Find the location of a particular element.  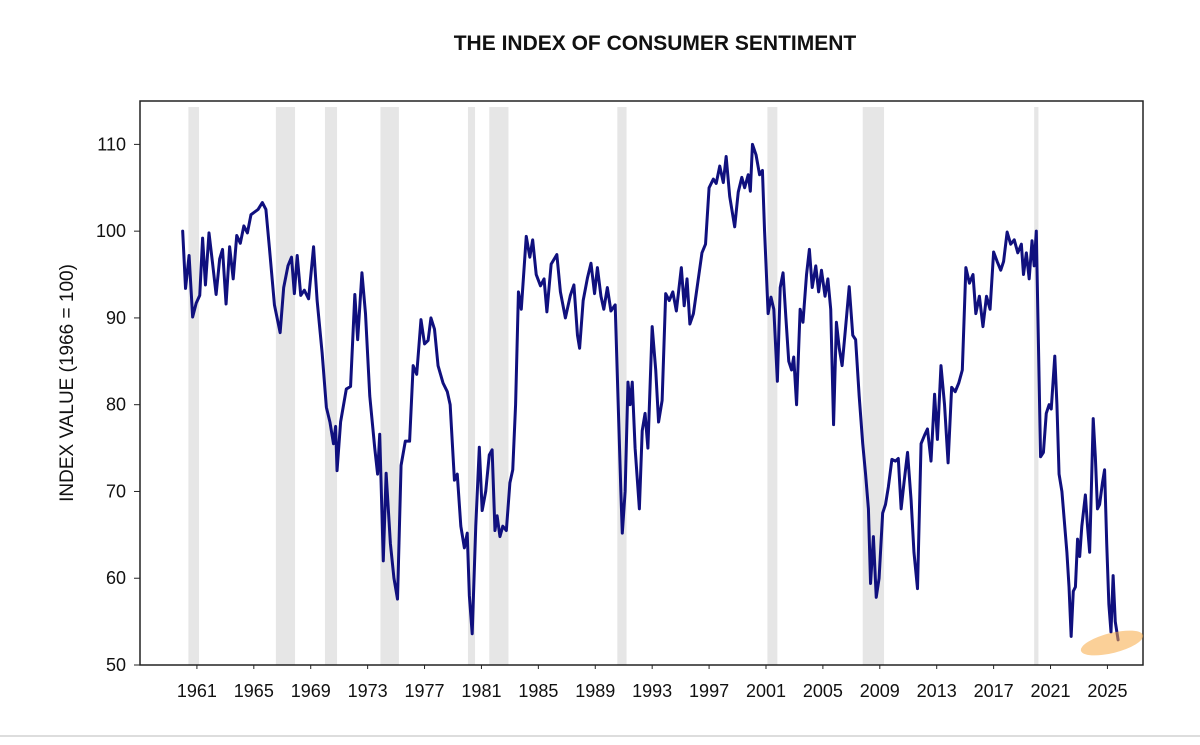

x-tick-label: 1965 is located at coordinates (254, 691).